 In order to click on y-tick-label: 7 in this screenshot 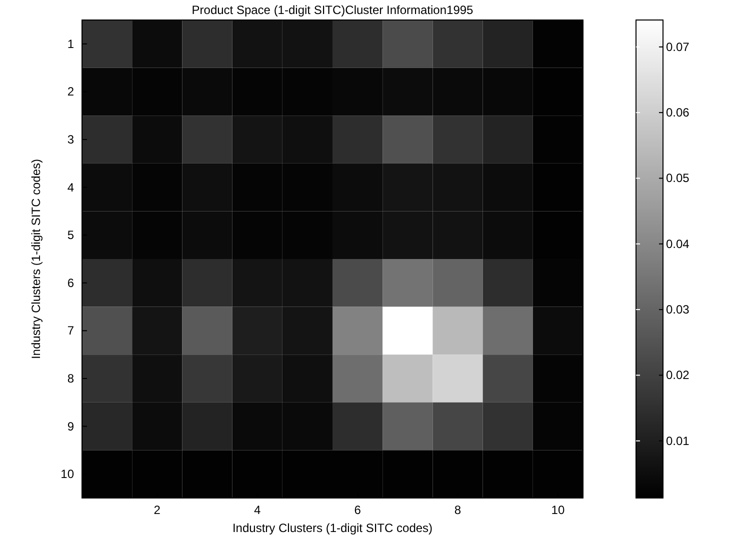, I will do `click(70, 331)`.